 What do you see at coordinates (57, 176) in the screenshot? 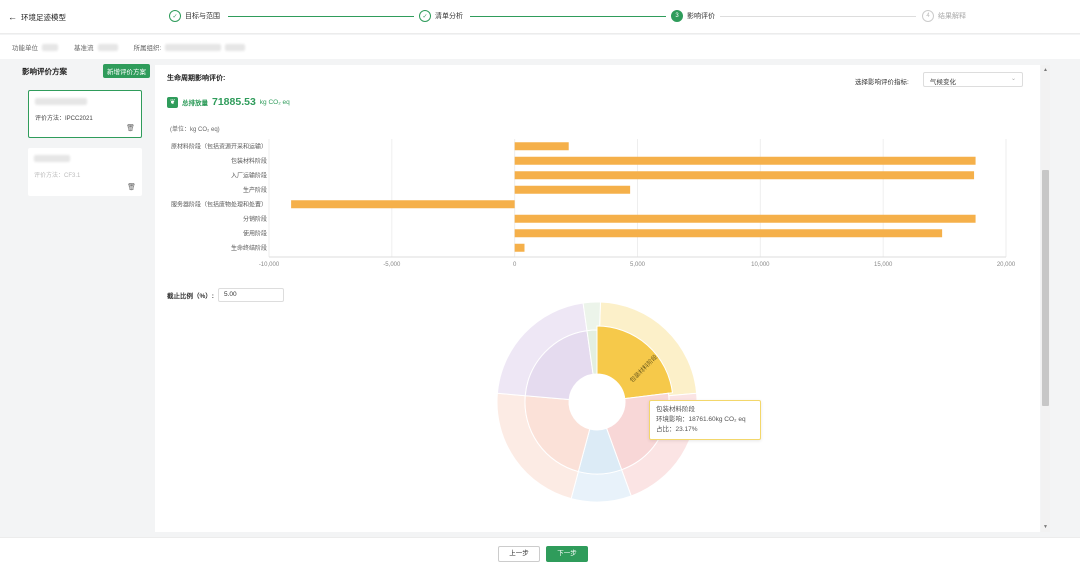
I see `scheme-method: 评价方法：CF3.1` at bounding box center [57, 176].